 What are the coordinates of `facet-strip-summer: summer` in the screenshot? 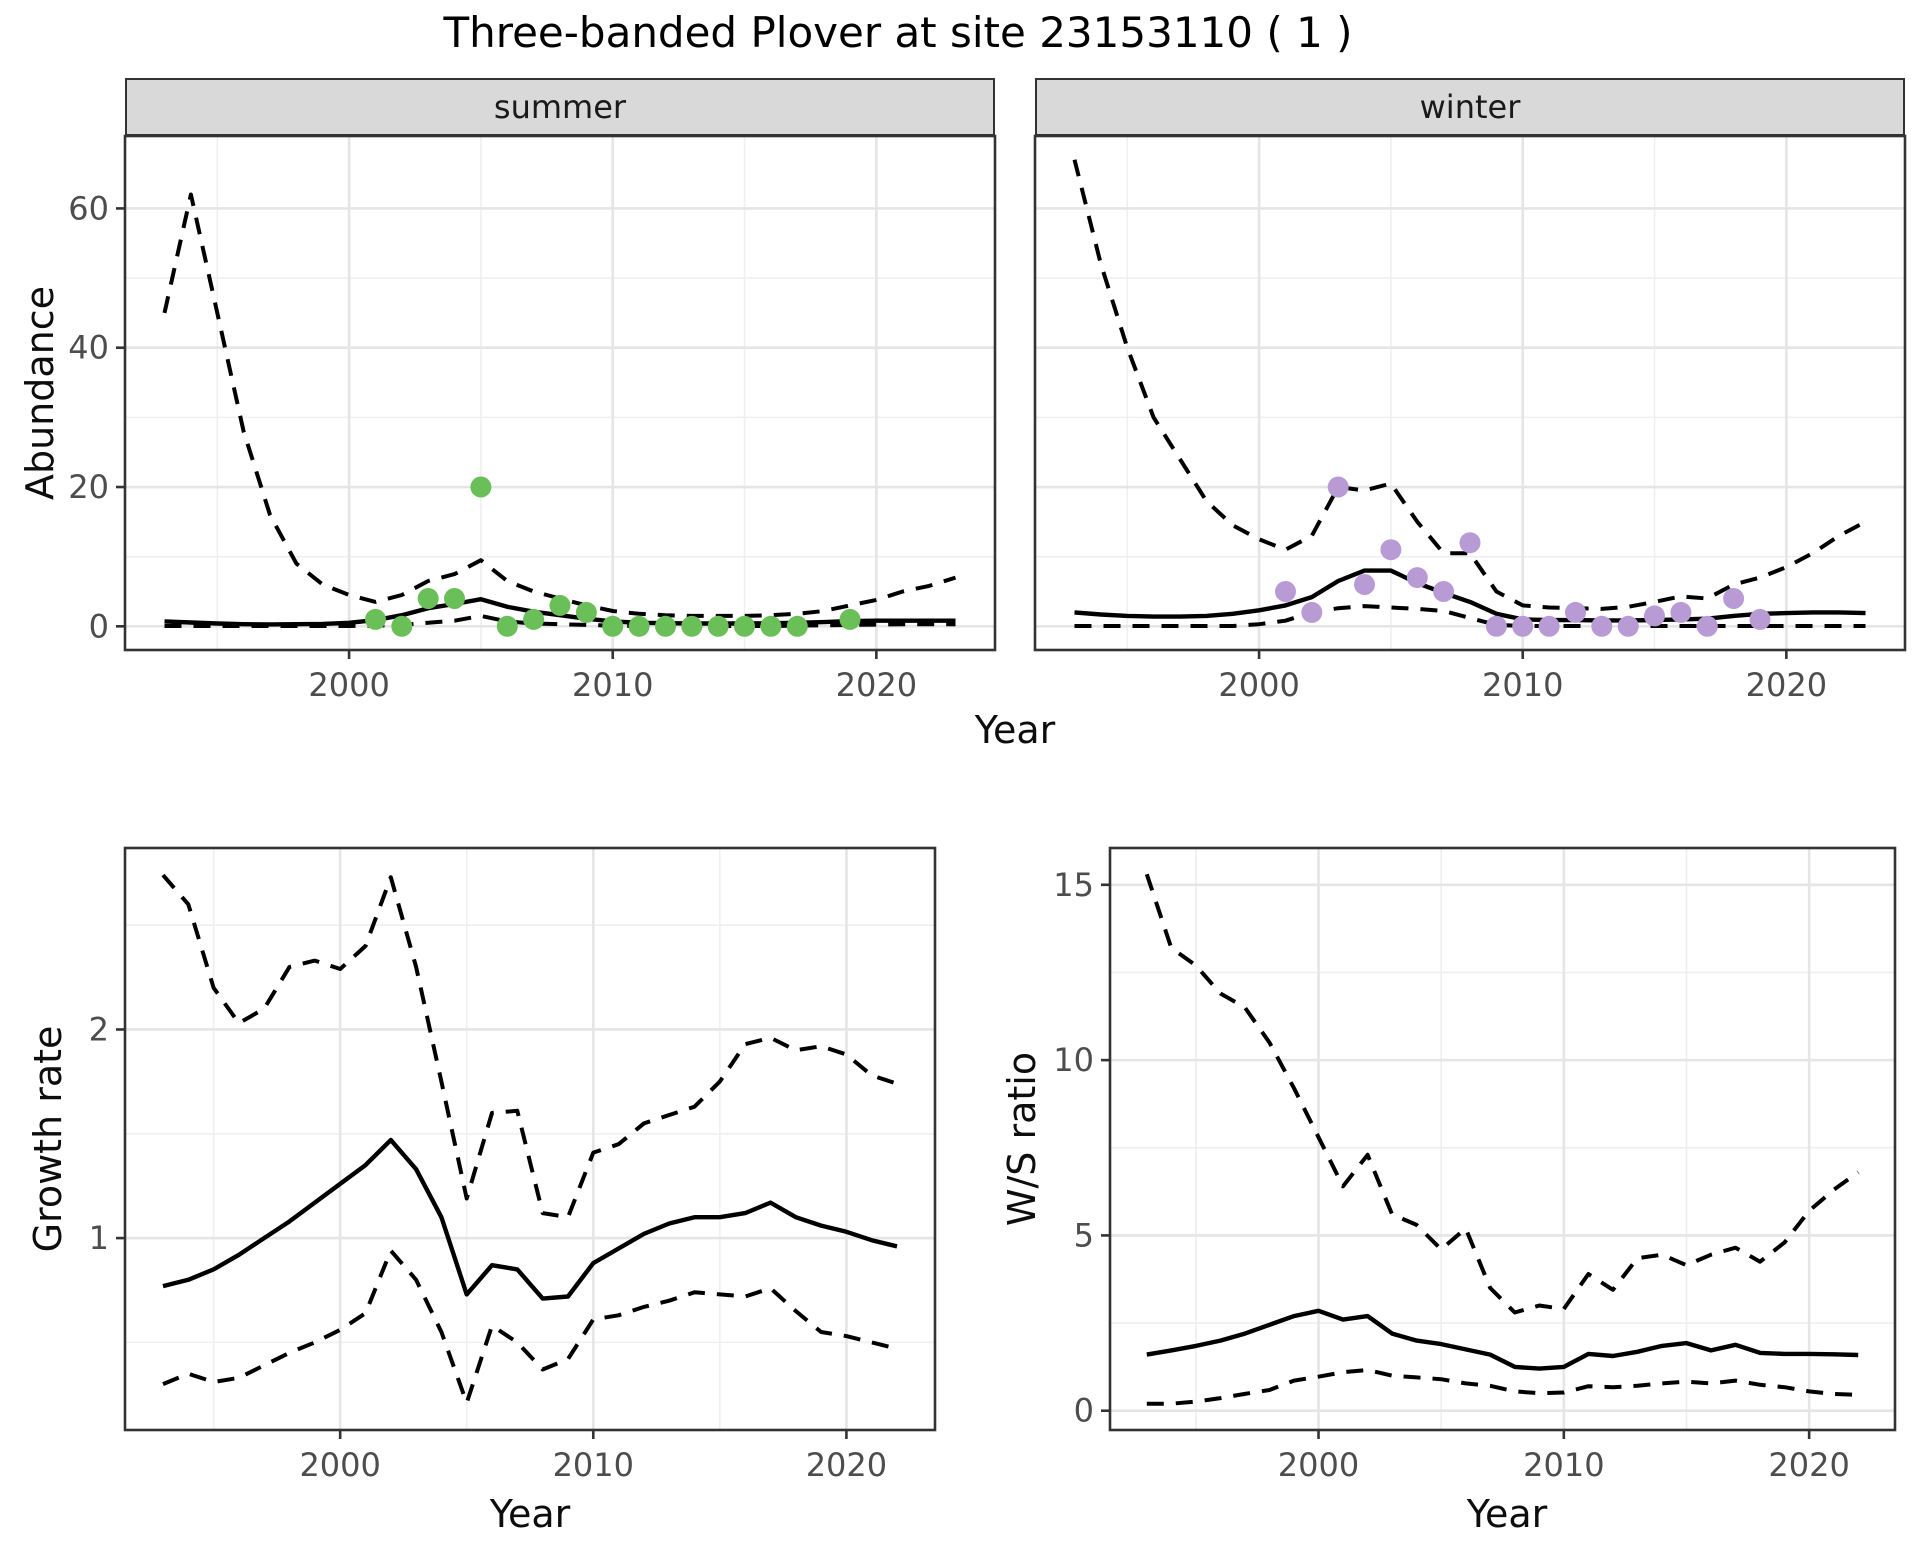 It's located at (560, 107).